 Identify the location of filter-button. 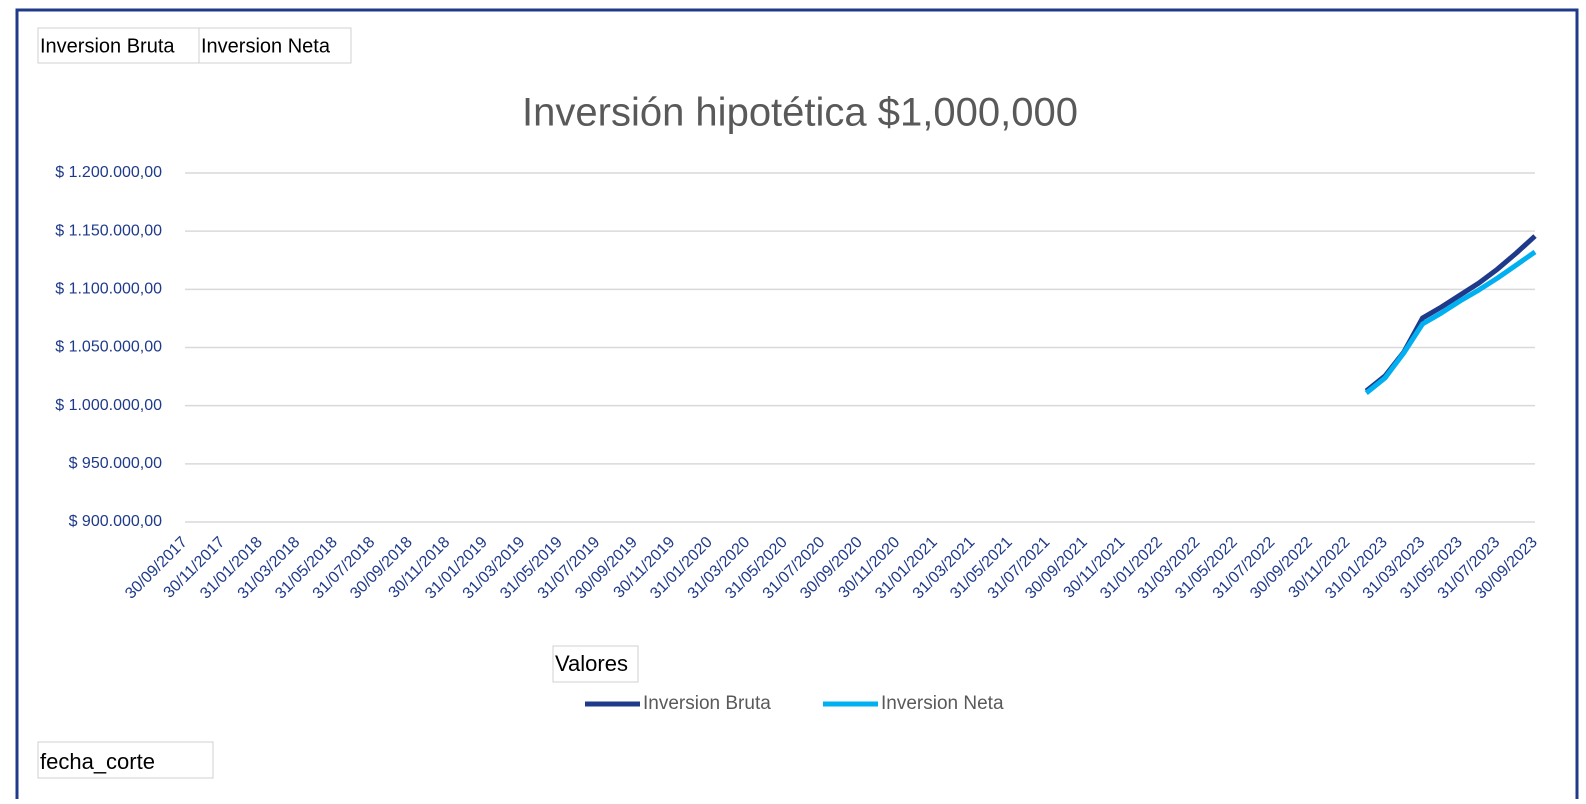
(275, 45).